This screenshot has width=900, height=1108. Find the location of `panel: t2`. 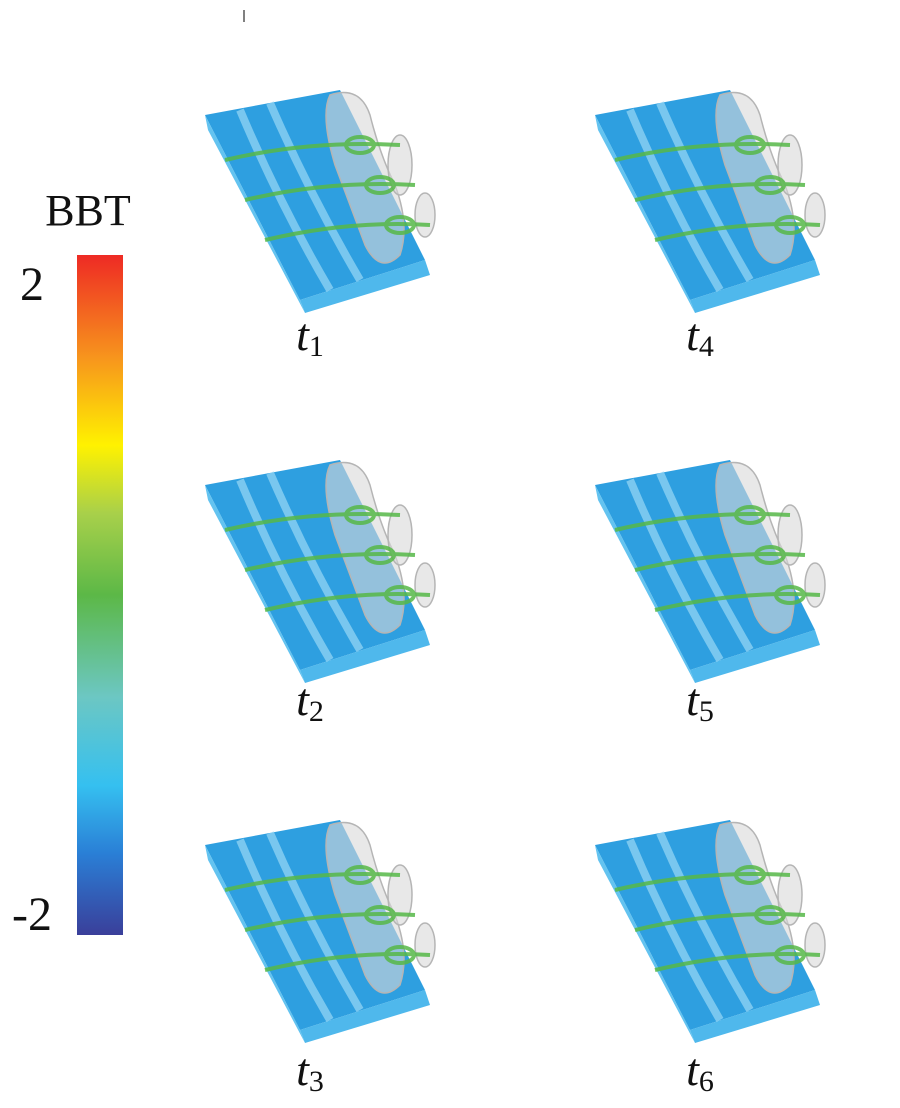

panel: t2 is located at coordinates (320, 594).